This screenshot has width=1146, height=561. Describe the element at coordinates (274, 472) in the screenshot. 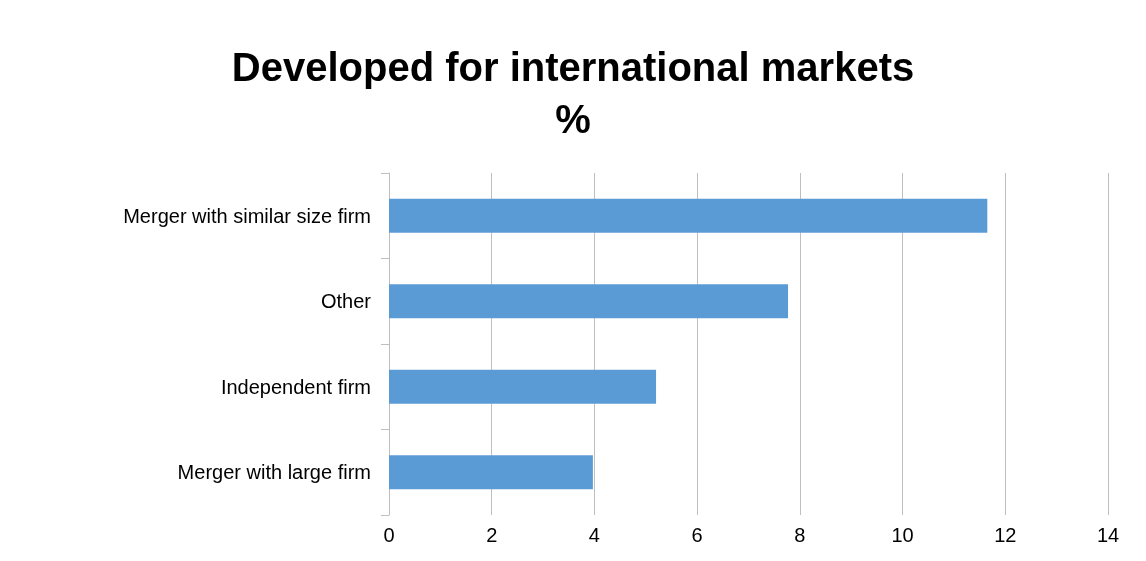

I see `y-tick-label: Merger with large firm` at that location.